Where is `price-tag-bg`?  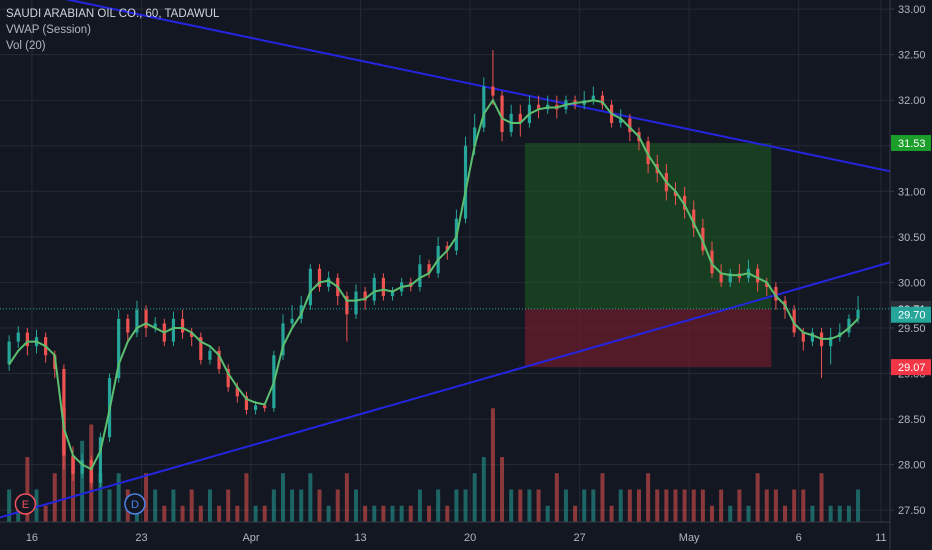 price-tag-bg is located at coordinates (911, 367).